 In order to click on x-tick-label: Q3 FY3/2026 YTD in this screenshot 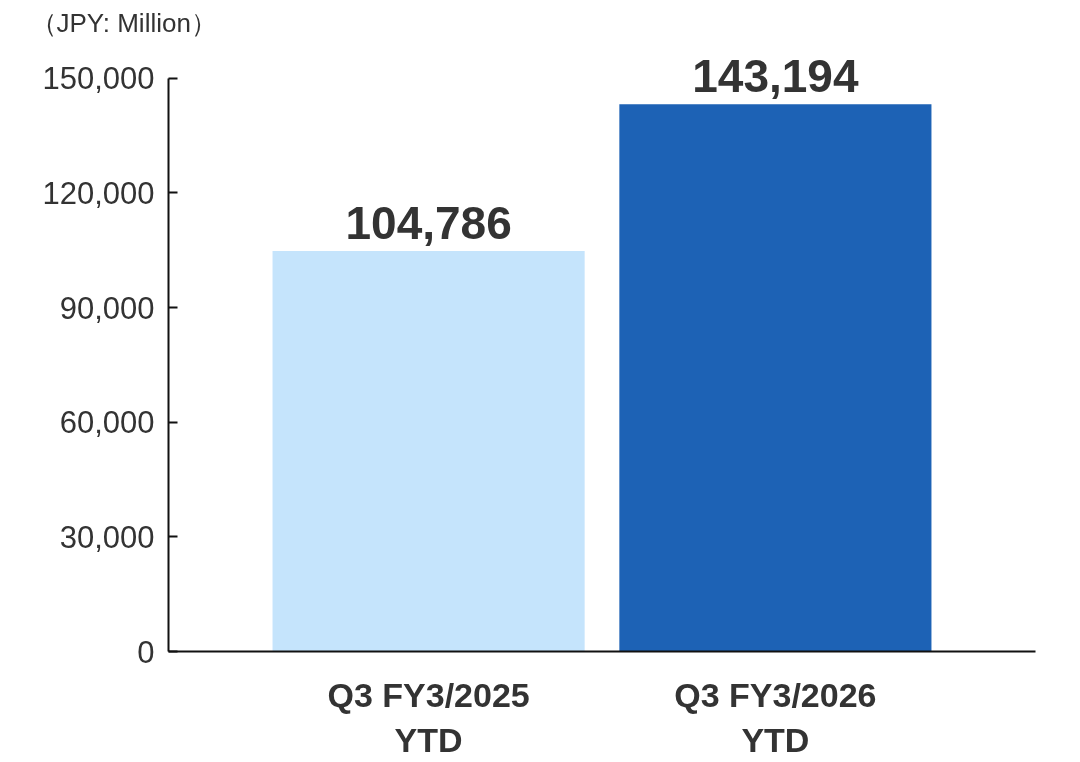, I will do `click(775, 717)`.